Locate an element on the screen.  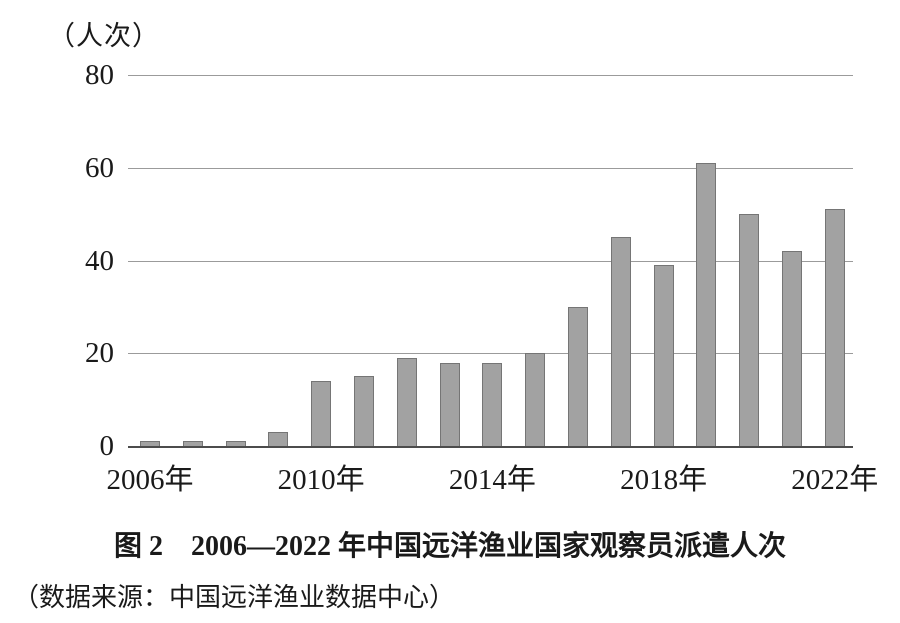
bar-2010 is located at coordinates (321, 413).